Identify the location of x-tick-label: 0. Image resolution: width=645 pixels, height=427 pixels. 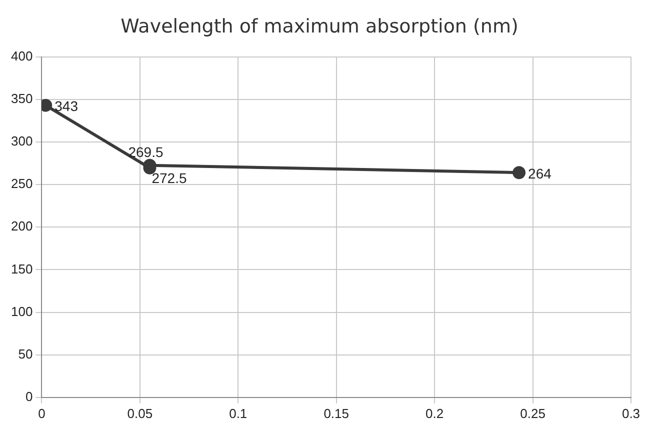
(42, 413).